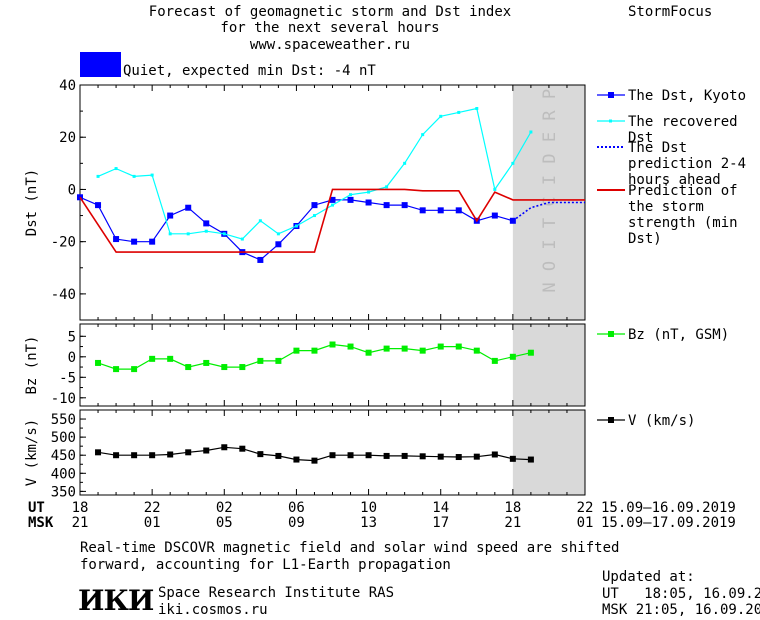 The width and height of the screenshot is (760, 620). I want to click on prediction-label-letter: P, so click(550, 94).